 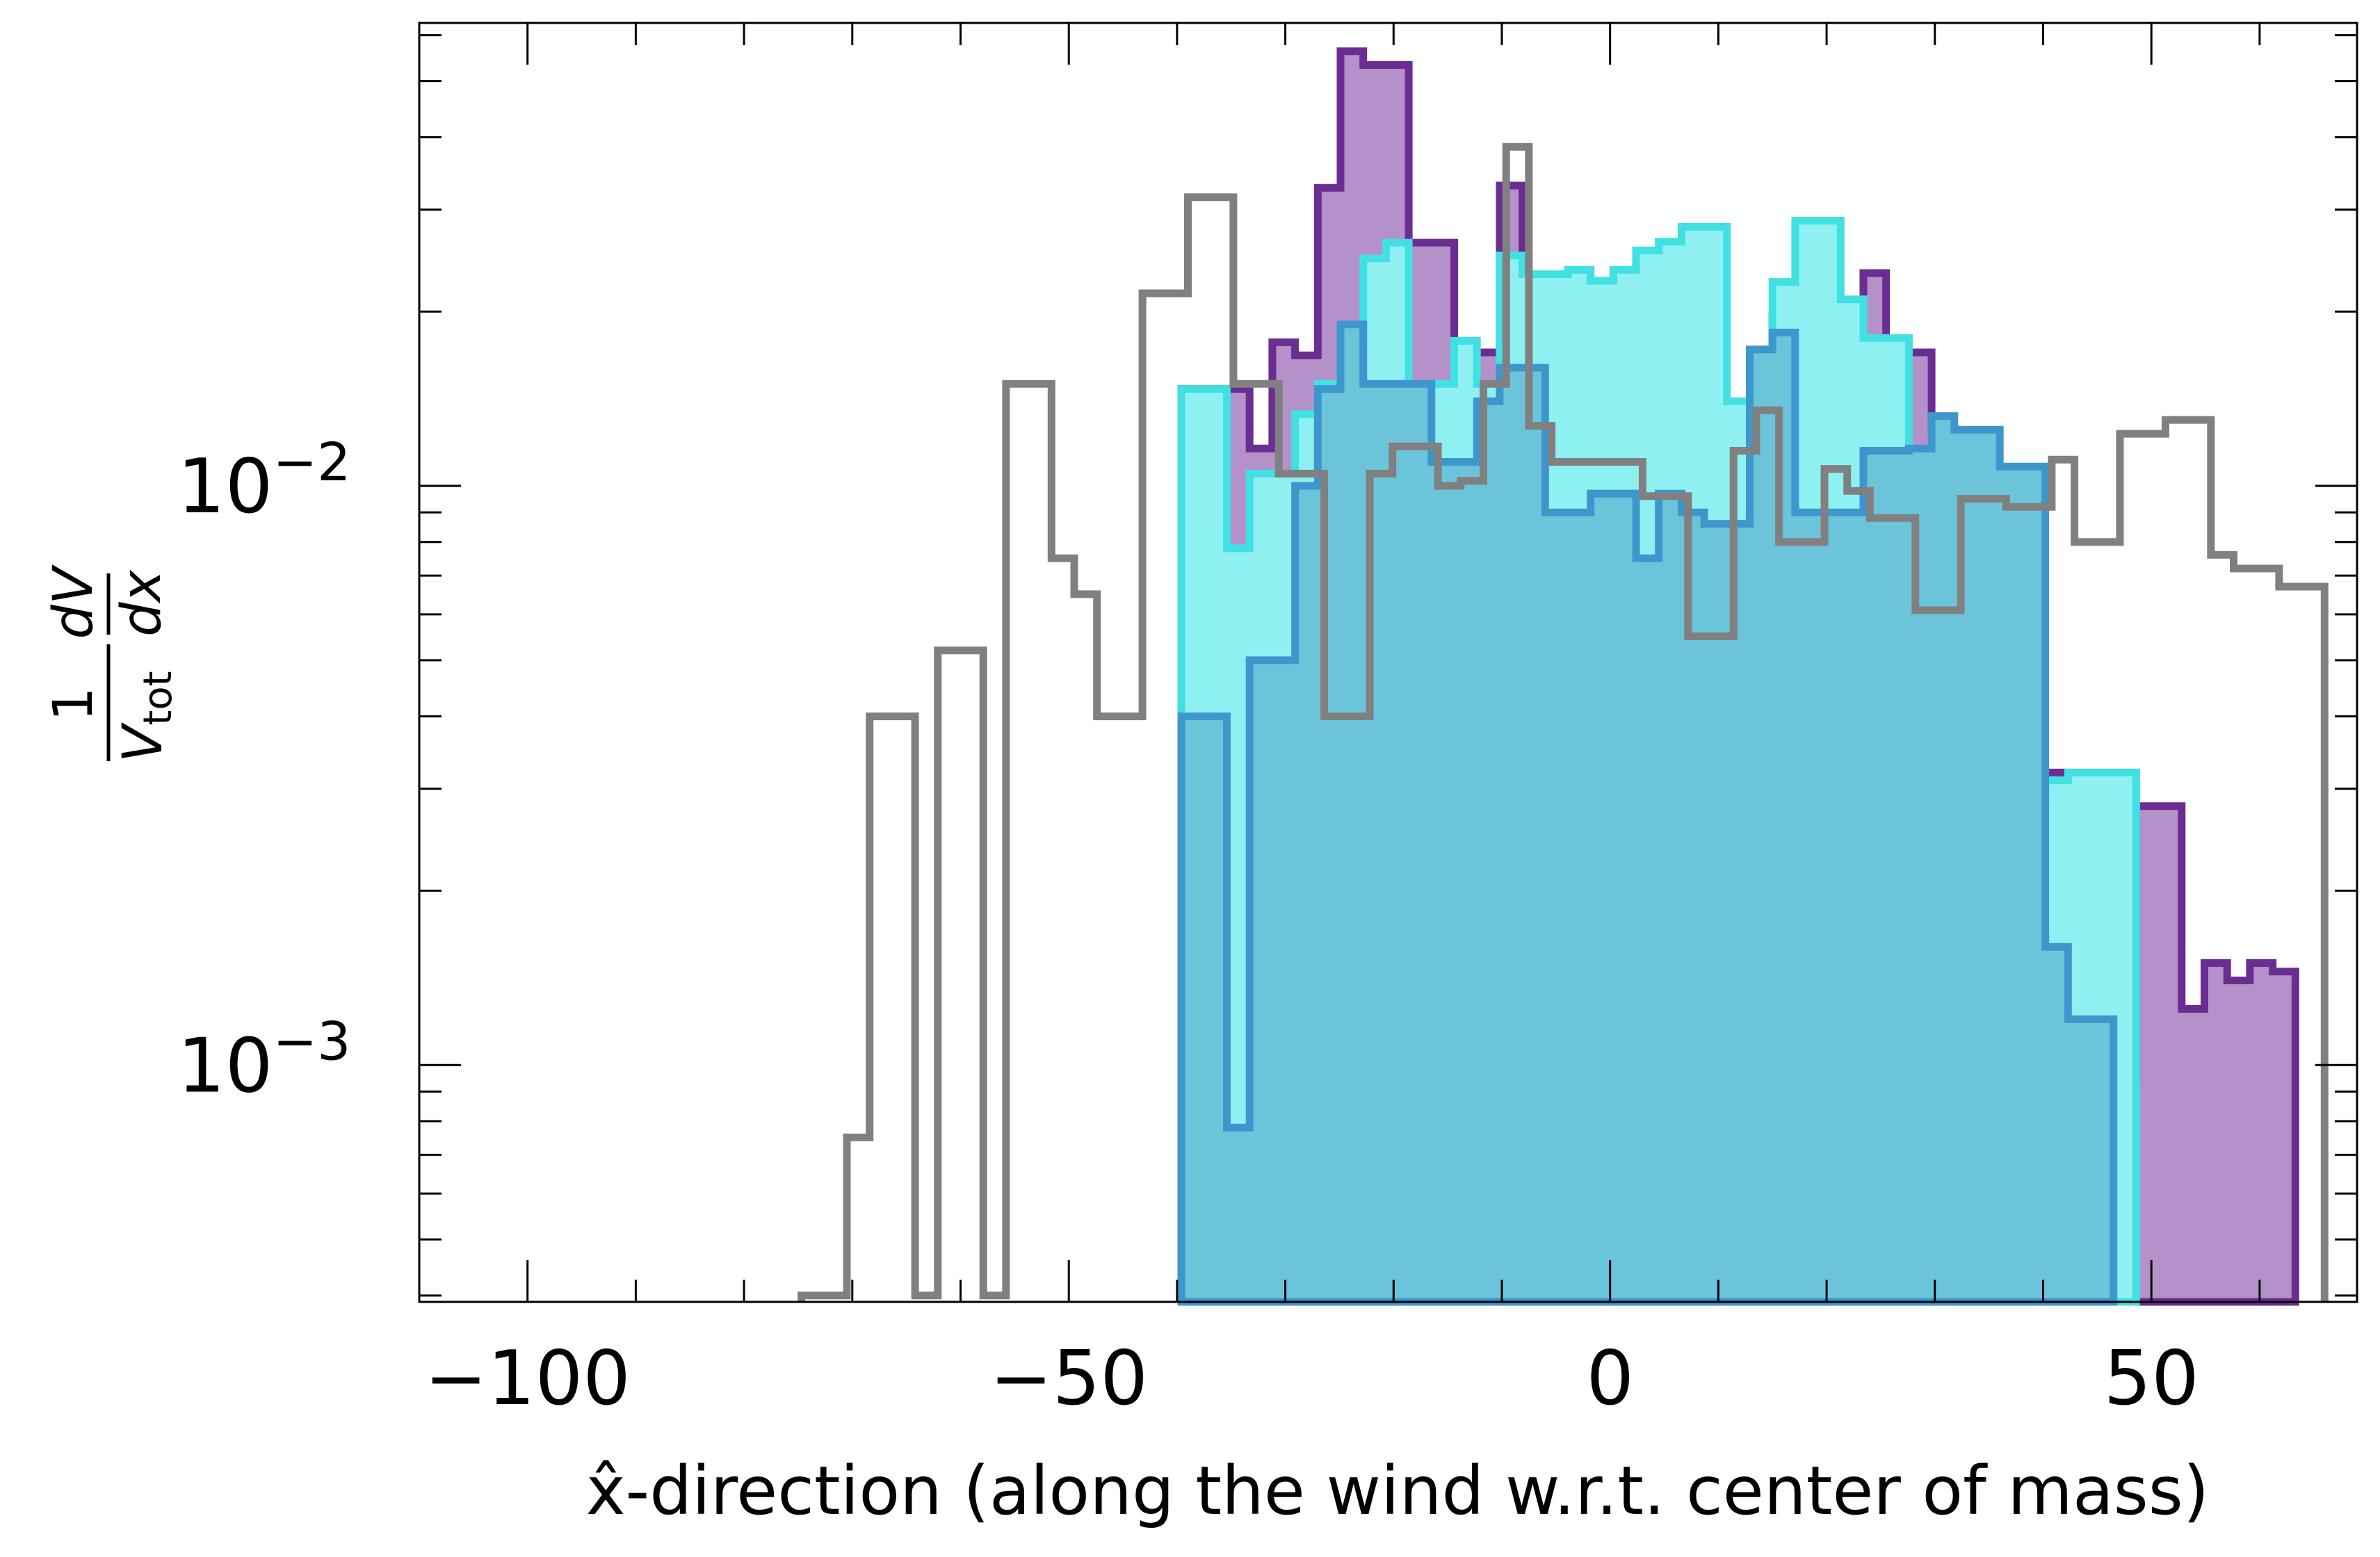 What do you see at coordinates (2151, 1378) in the screenshot?
I see `x-tick-label: 50` at bounding box center [2151, 1378].